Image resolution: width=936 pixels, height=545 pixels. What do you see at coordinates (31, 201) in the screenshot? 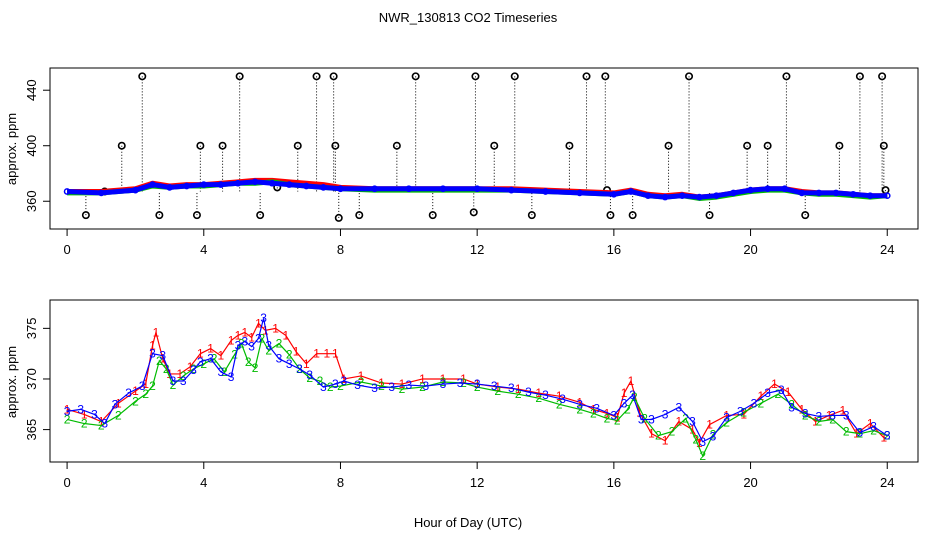
I see `top-y-tick-label: 360` at bounding box center [31, 201].